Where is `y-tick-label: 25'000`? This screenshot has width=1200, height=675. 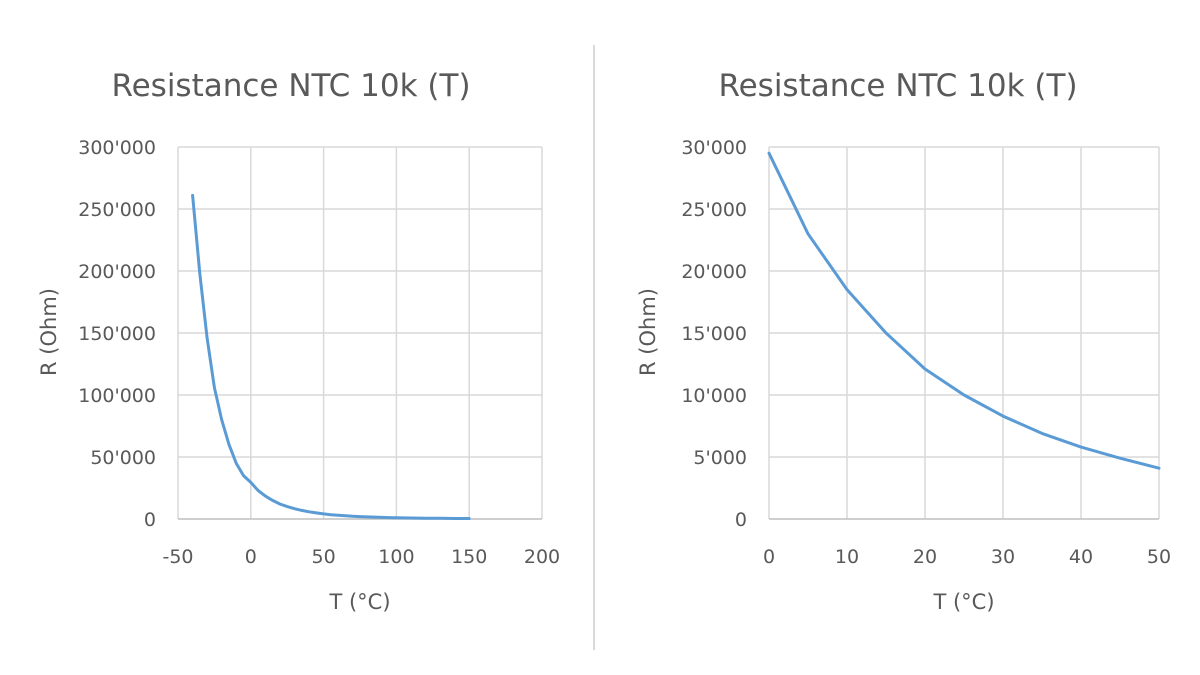
y-tick-label: 25'000 is located at coordinates (714, 210).